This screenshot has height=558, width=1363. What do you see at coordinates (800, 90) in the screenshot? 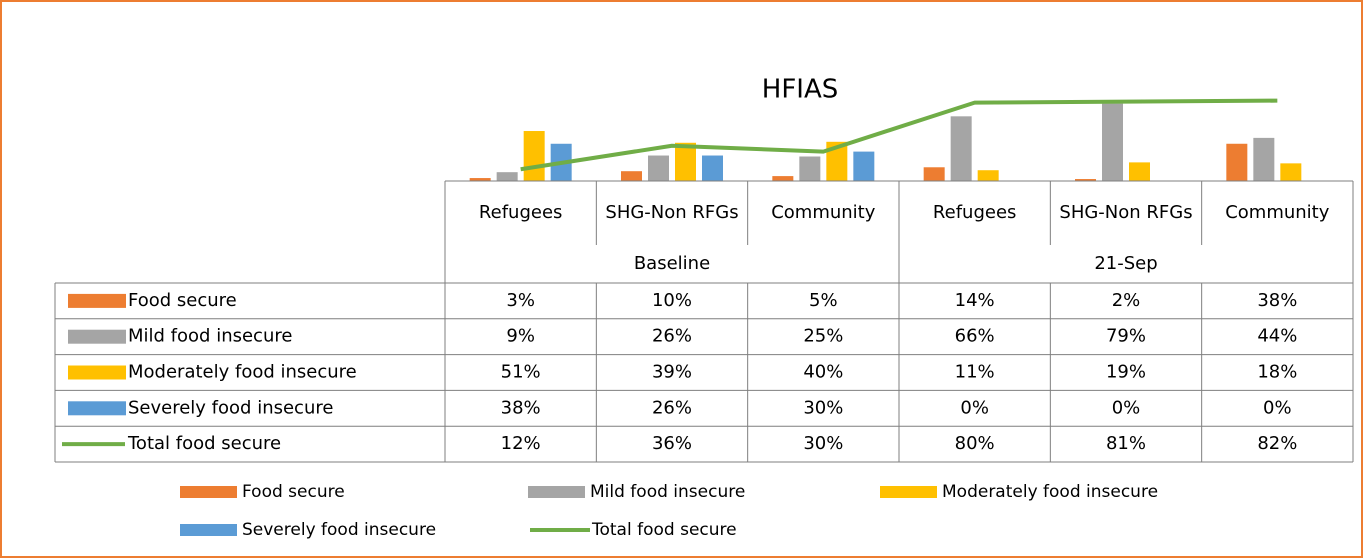
I see `chart-title: HFIAS` at bounding box center [800, 90].